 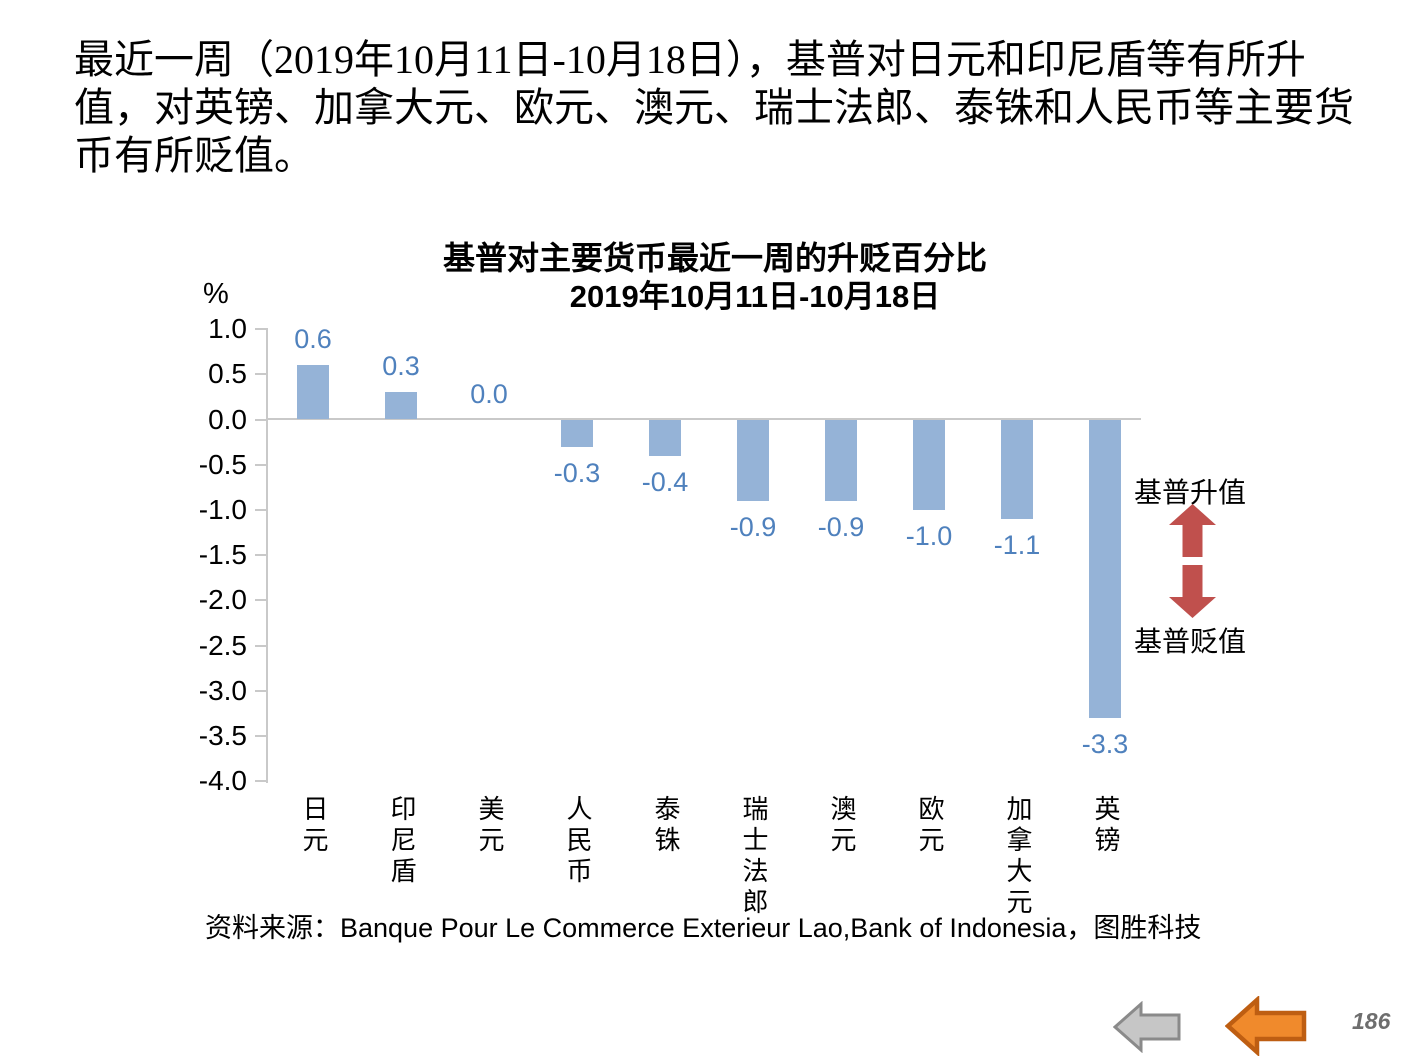 I want to click on bar-欧元, so click(x=929, y=465).